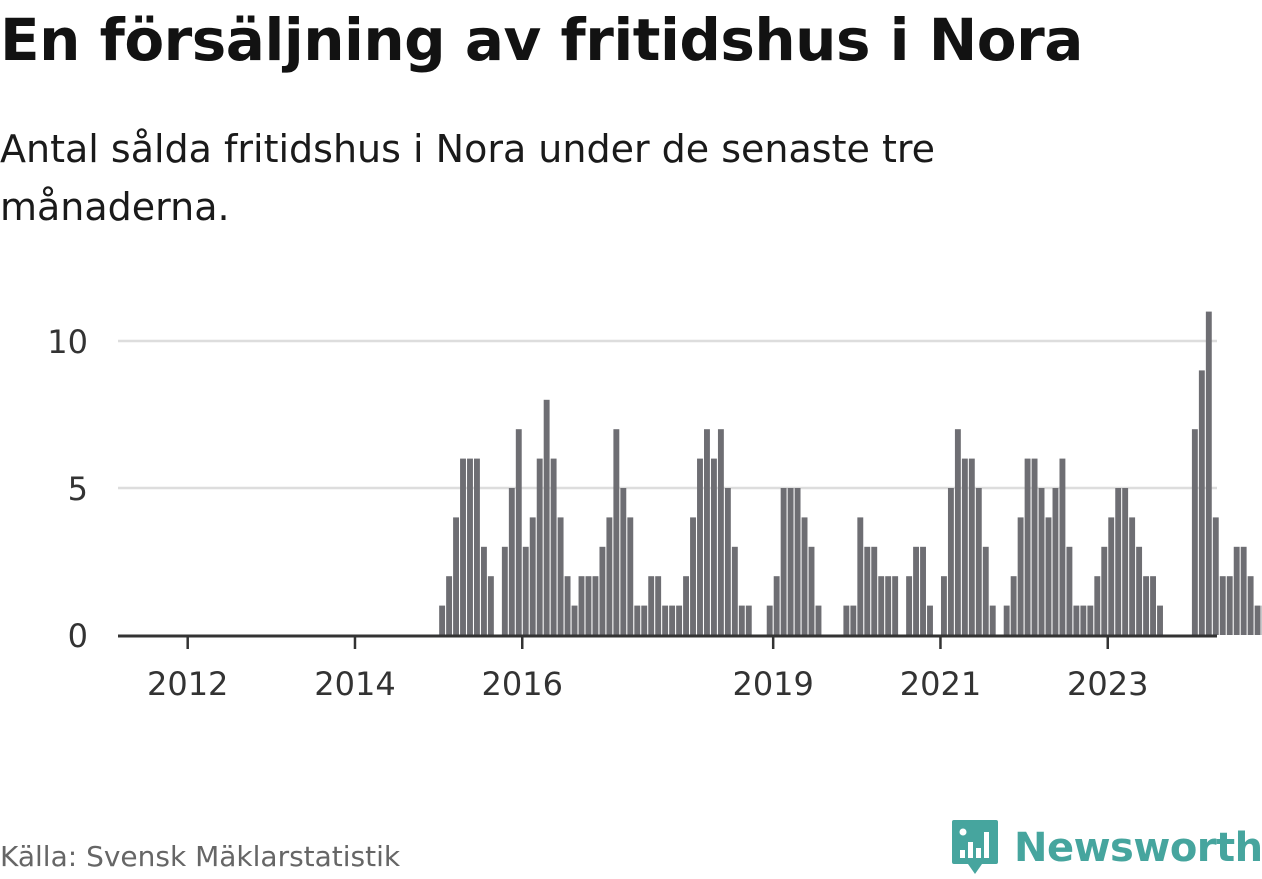 Image resolution: width=1262 pixels, height=879 pixels. I want to click on x-tick-label: 2012, so click(187, 684).